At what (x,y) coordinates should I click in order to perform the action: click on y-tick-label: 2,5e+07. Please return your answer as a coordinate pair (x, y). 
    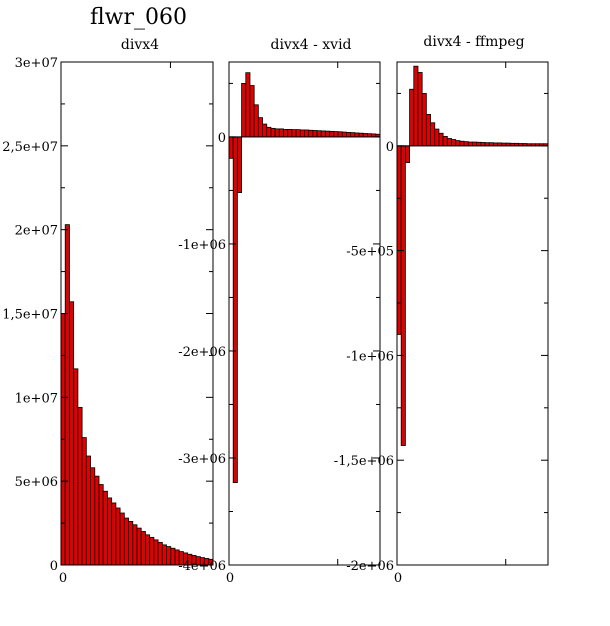
    Looking at the image, I should click on (30, 147).